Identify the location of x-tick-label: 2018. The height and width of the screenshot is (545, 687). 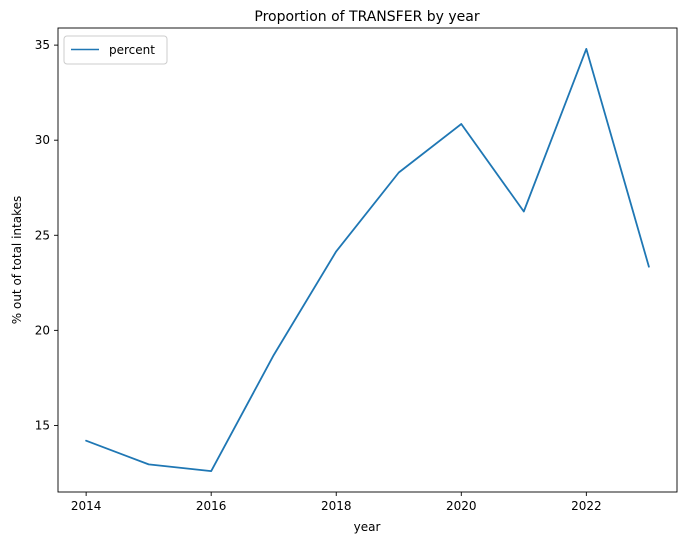
(336, 506).